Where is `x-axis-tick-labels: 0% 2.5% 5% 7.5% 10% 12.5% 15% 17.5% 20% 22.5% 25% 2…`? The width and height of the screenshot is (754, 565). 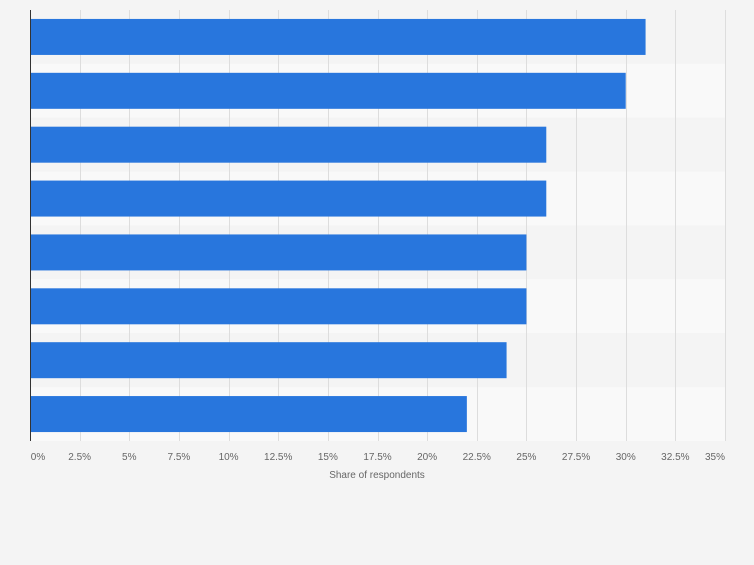 x-axis-tick-labels: 0% 2.5% 5% 7.5% 10% 12.5% 15% 17.5% 20% 22.5% 25% 2… is located at coordinates (378, 457).